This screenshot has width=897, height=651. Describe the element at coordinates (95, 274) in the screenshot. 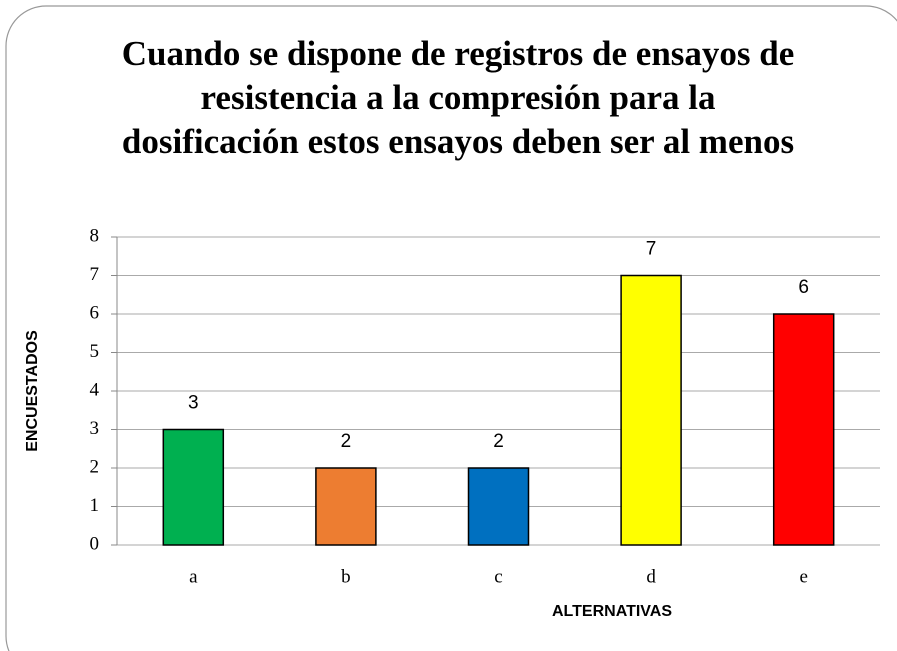

I see `y-tick-label: 7` at that location.